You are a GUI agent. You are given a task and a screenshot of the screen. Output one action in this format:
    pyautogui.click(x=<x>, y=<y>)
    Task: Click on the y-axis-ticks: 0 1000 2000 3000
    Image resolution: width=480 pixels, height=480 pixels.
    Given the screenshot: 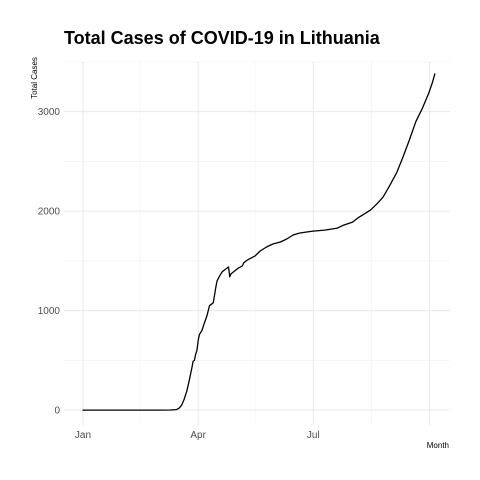 What is the action you would take?
    pyautogui.click(x=49, y=261)
    